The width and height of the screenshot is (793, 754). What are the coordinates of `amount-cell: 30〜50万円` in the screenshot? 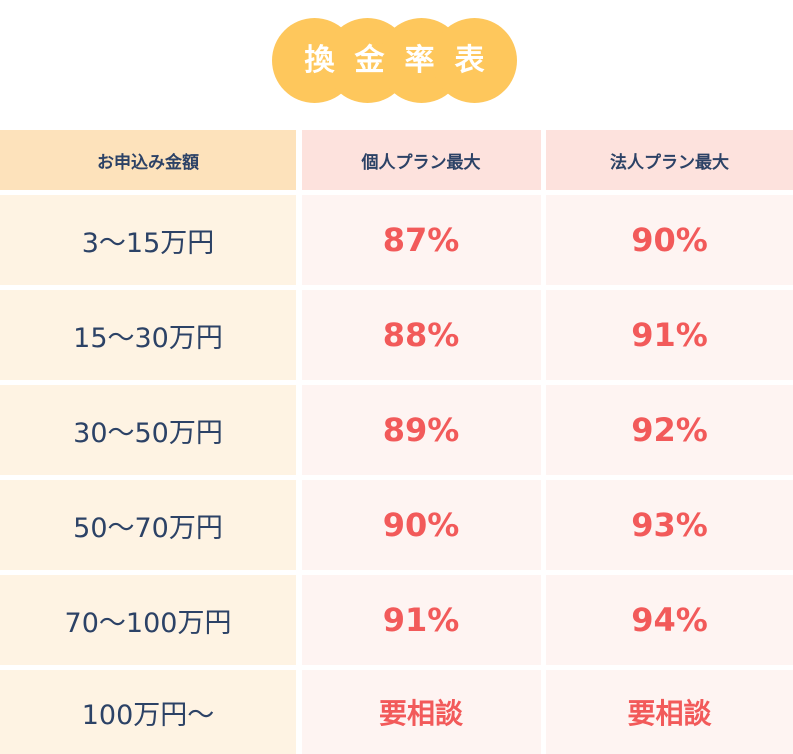 It's located at (148, 430).